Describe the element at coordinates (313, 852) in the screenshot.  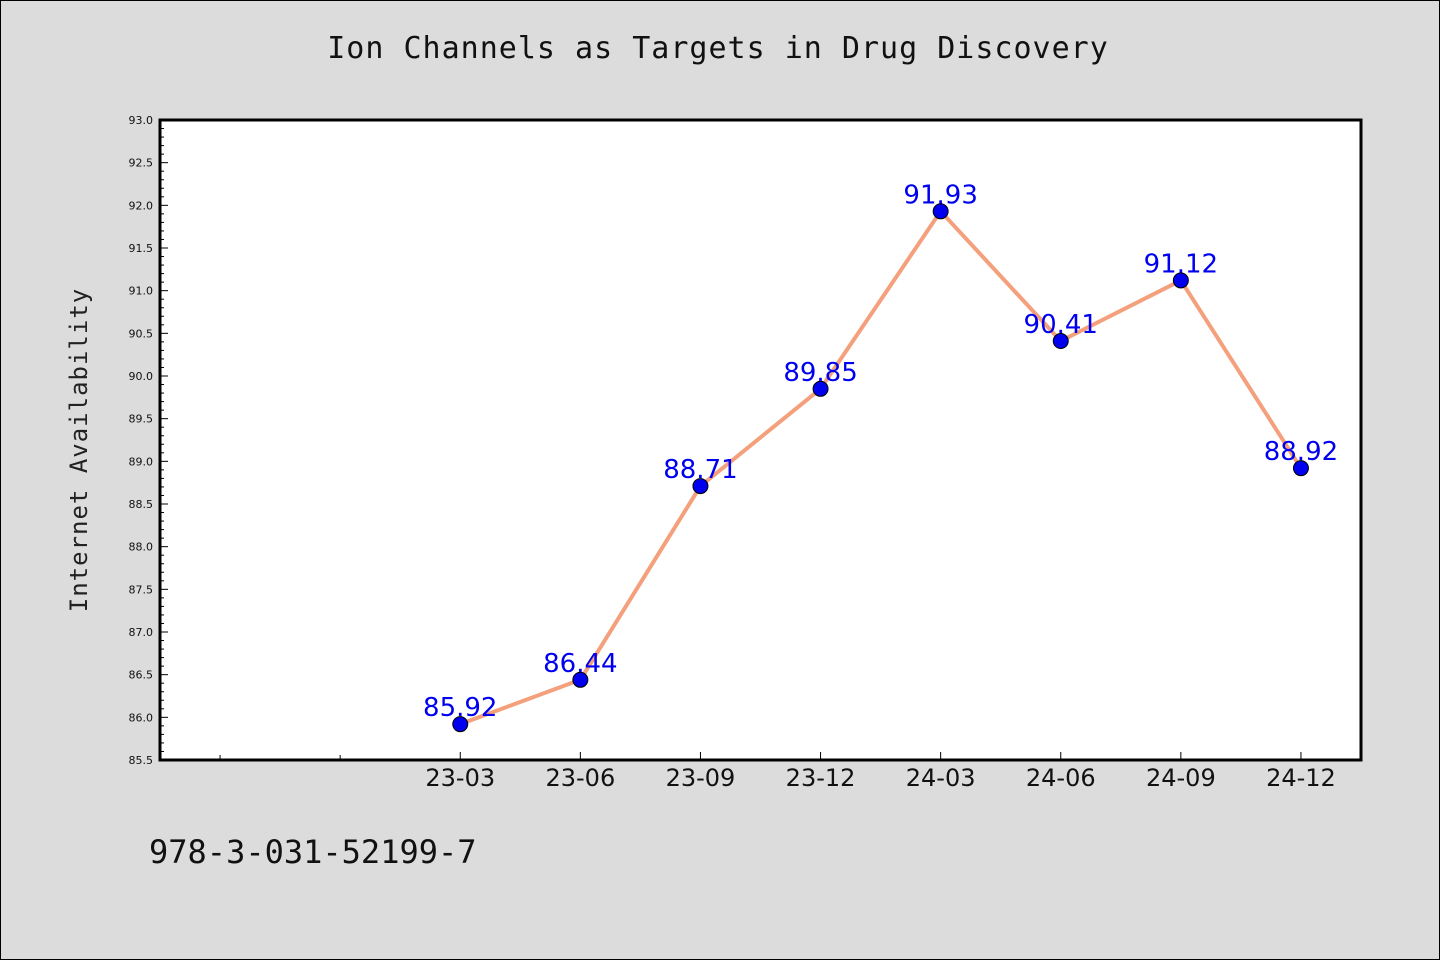
I see `footer-code: 978-3-031-52199-7` at that location.